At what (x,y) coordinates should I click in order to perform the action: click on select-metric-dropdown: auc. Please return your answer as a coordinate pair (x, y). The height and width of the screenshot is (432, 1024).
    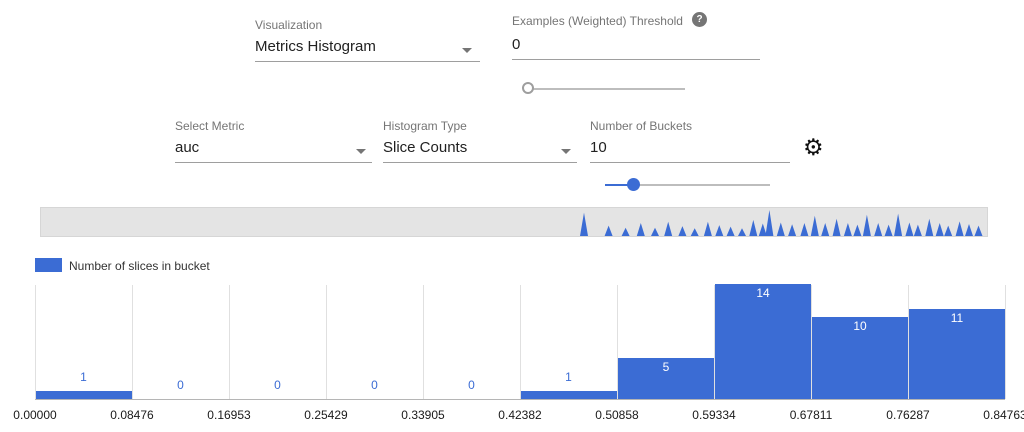
    Looking at the image, I should click on (273, 151).